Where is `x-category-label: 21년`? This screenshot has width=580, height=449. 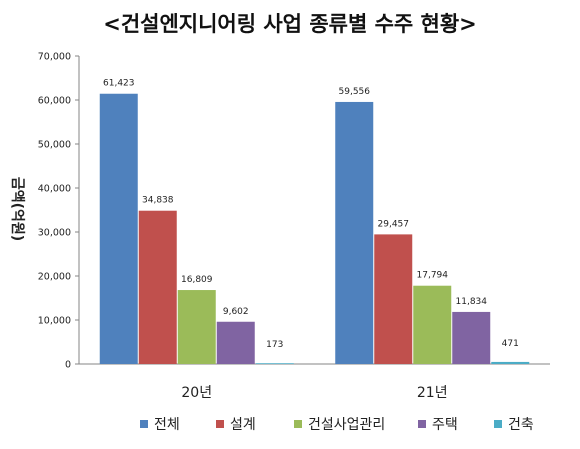
x-category-label: 21년 is located at coordinates (432, 393).